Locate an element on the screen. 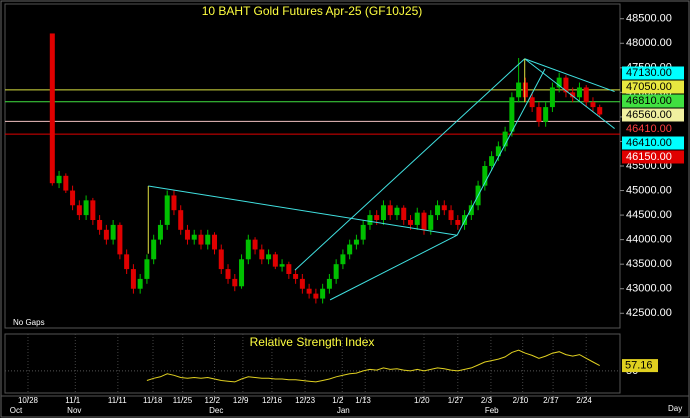 Image resolution: width=690 pixels, height=418 pixels. x-tick-label: 11/1 is located at coordinates (73, 400).